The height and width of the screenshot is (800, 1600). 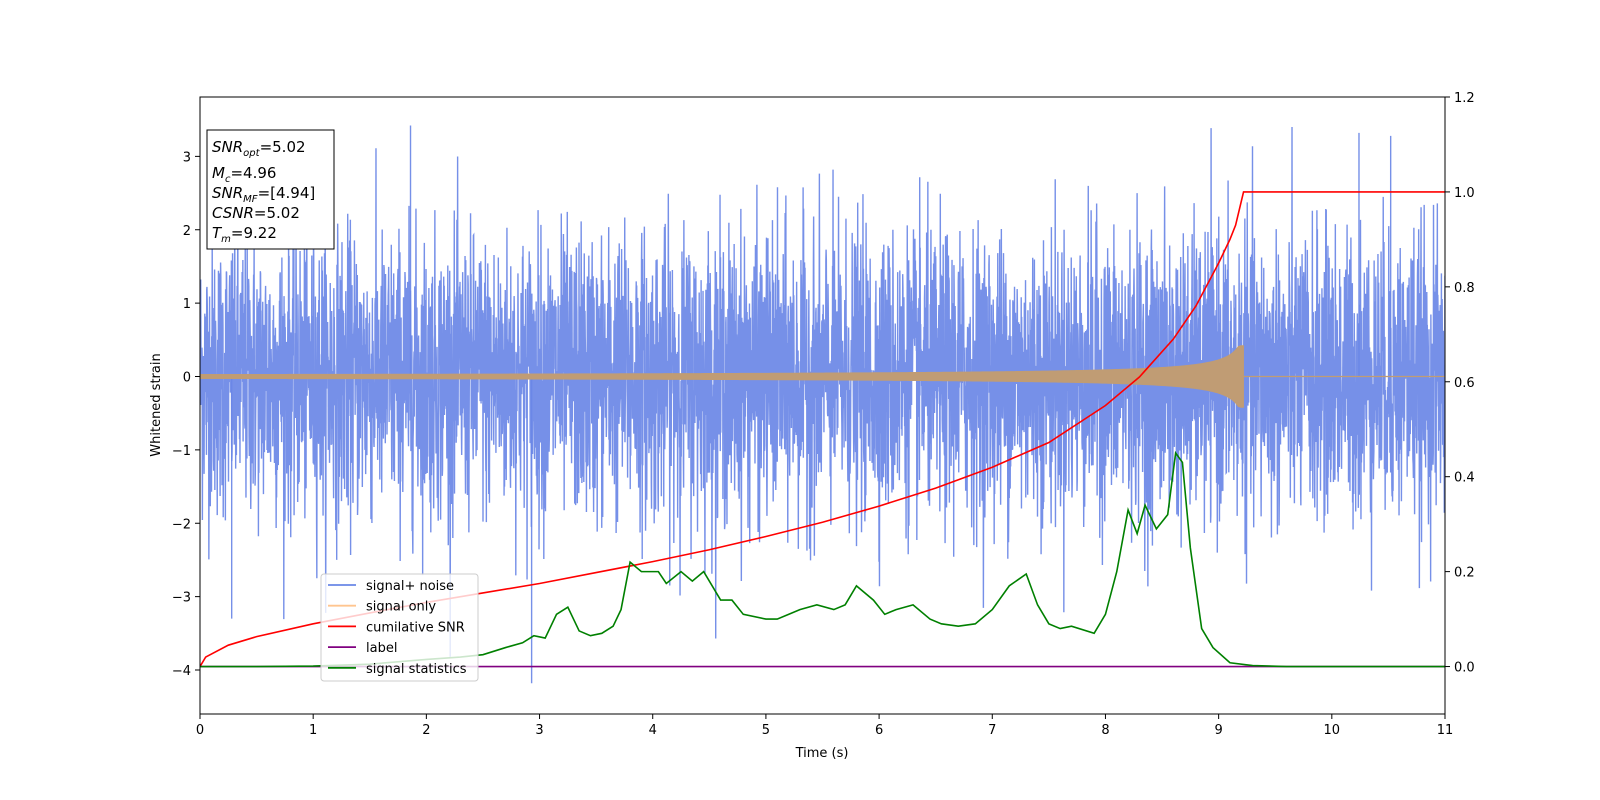 I want to click on x-tick-label: 9, so click(x=1218, y=730).